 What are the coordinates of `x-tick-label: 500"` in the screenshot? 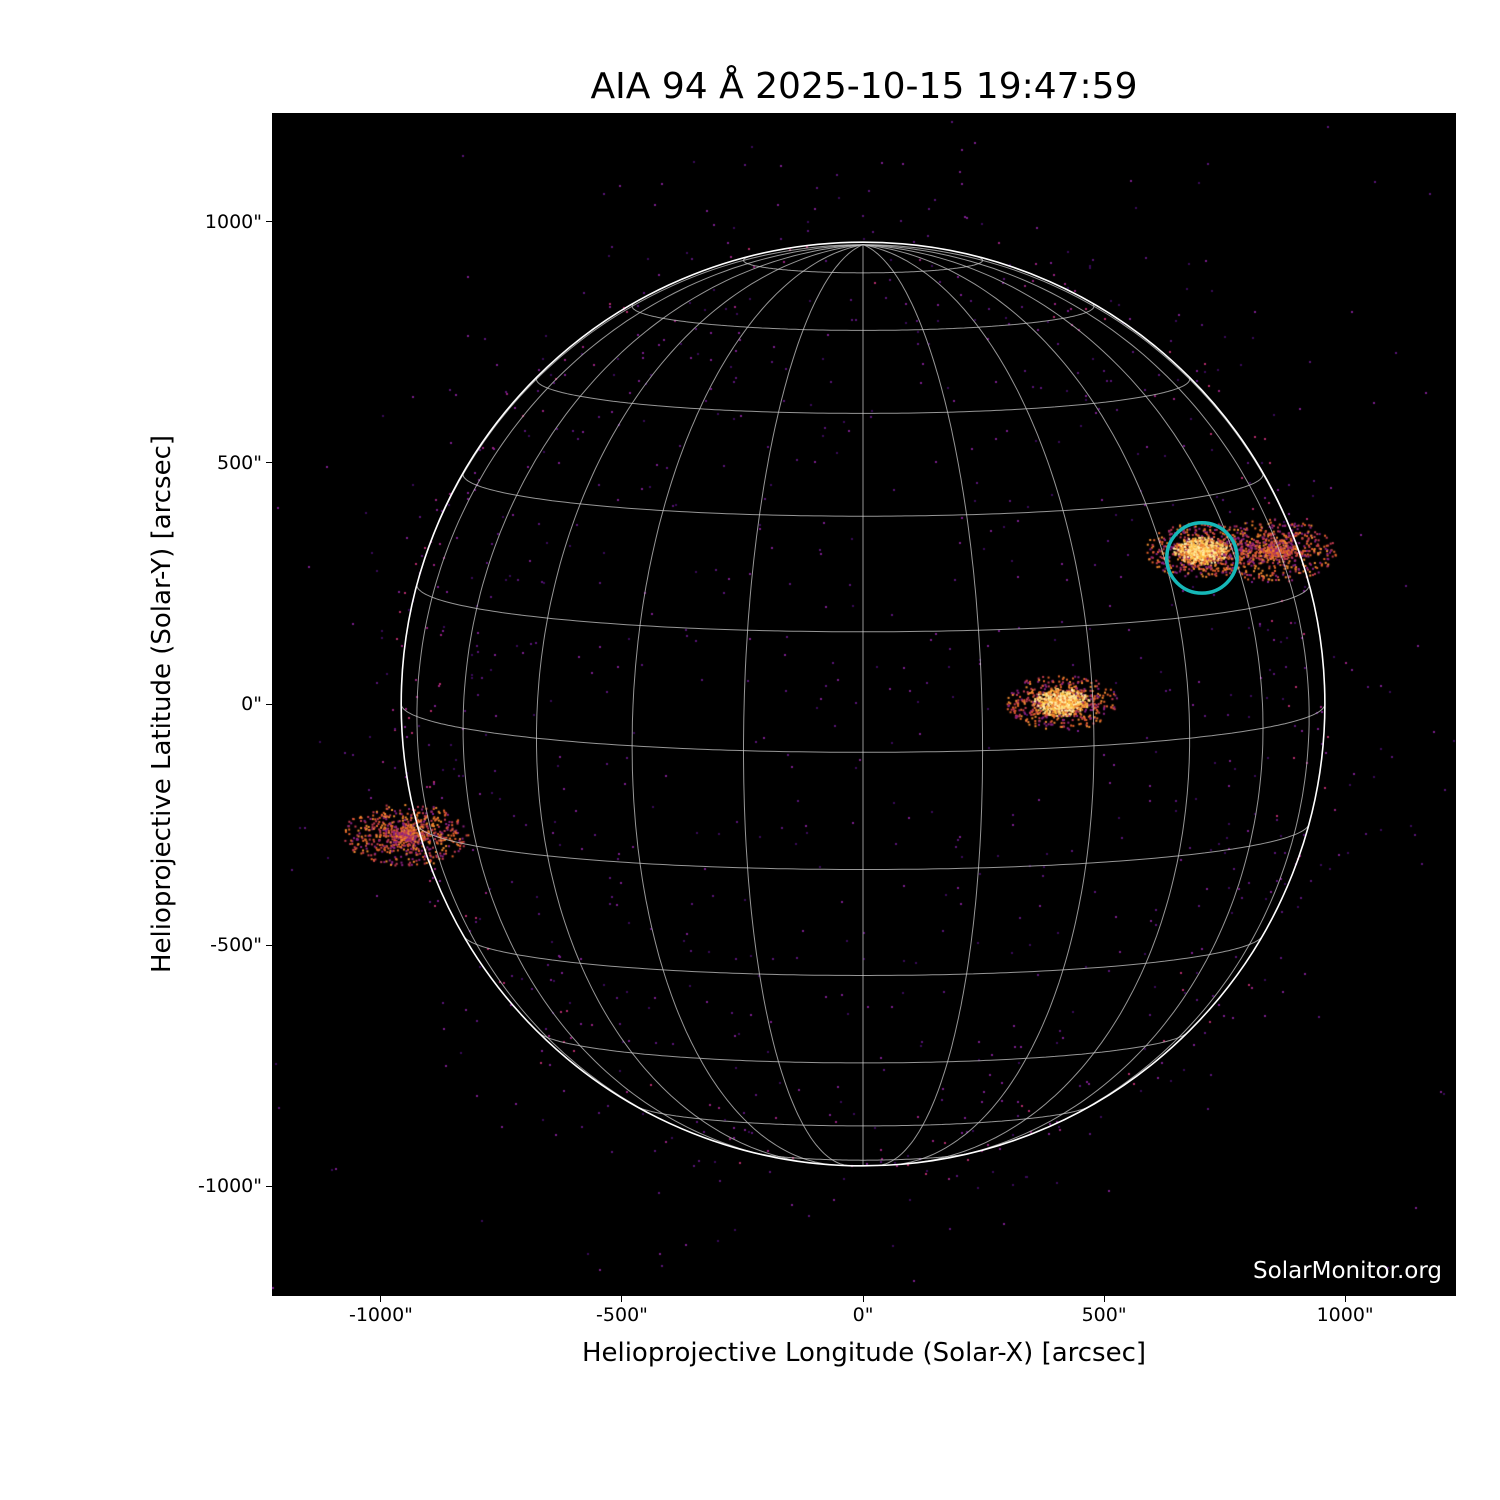 It's located at (1104, 1315).